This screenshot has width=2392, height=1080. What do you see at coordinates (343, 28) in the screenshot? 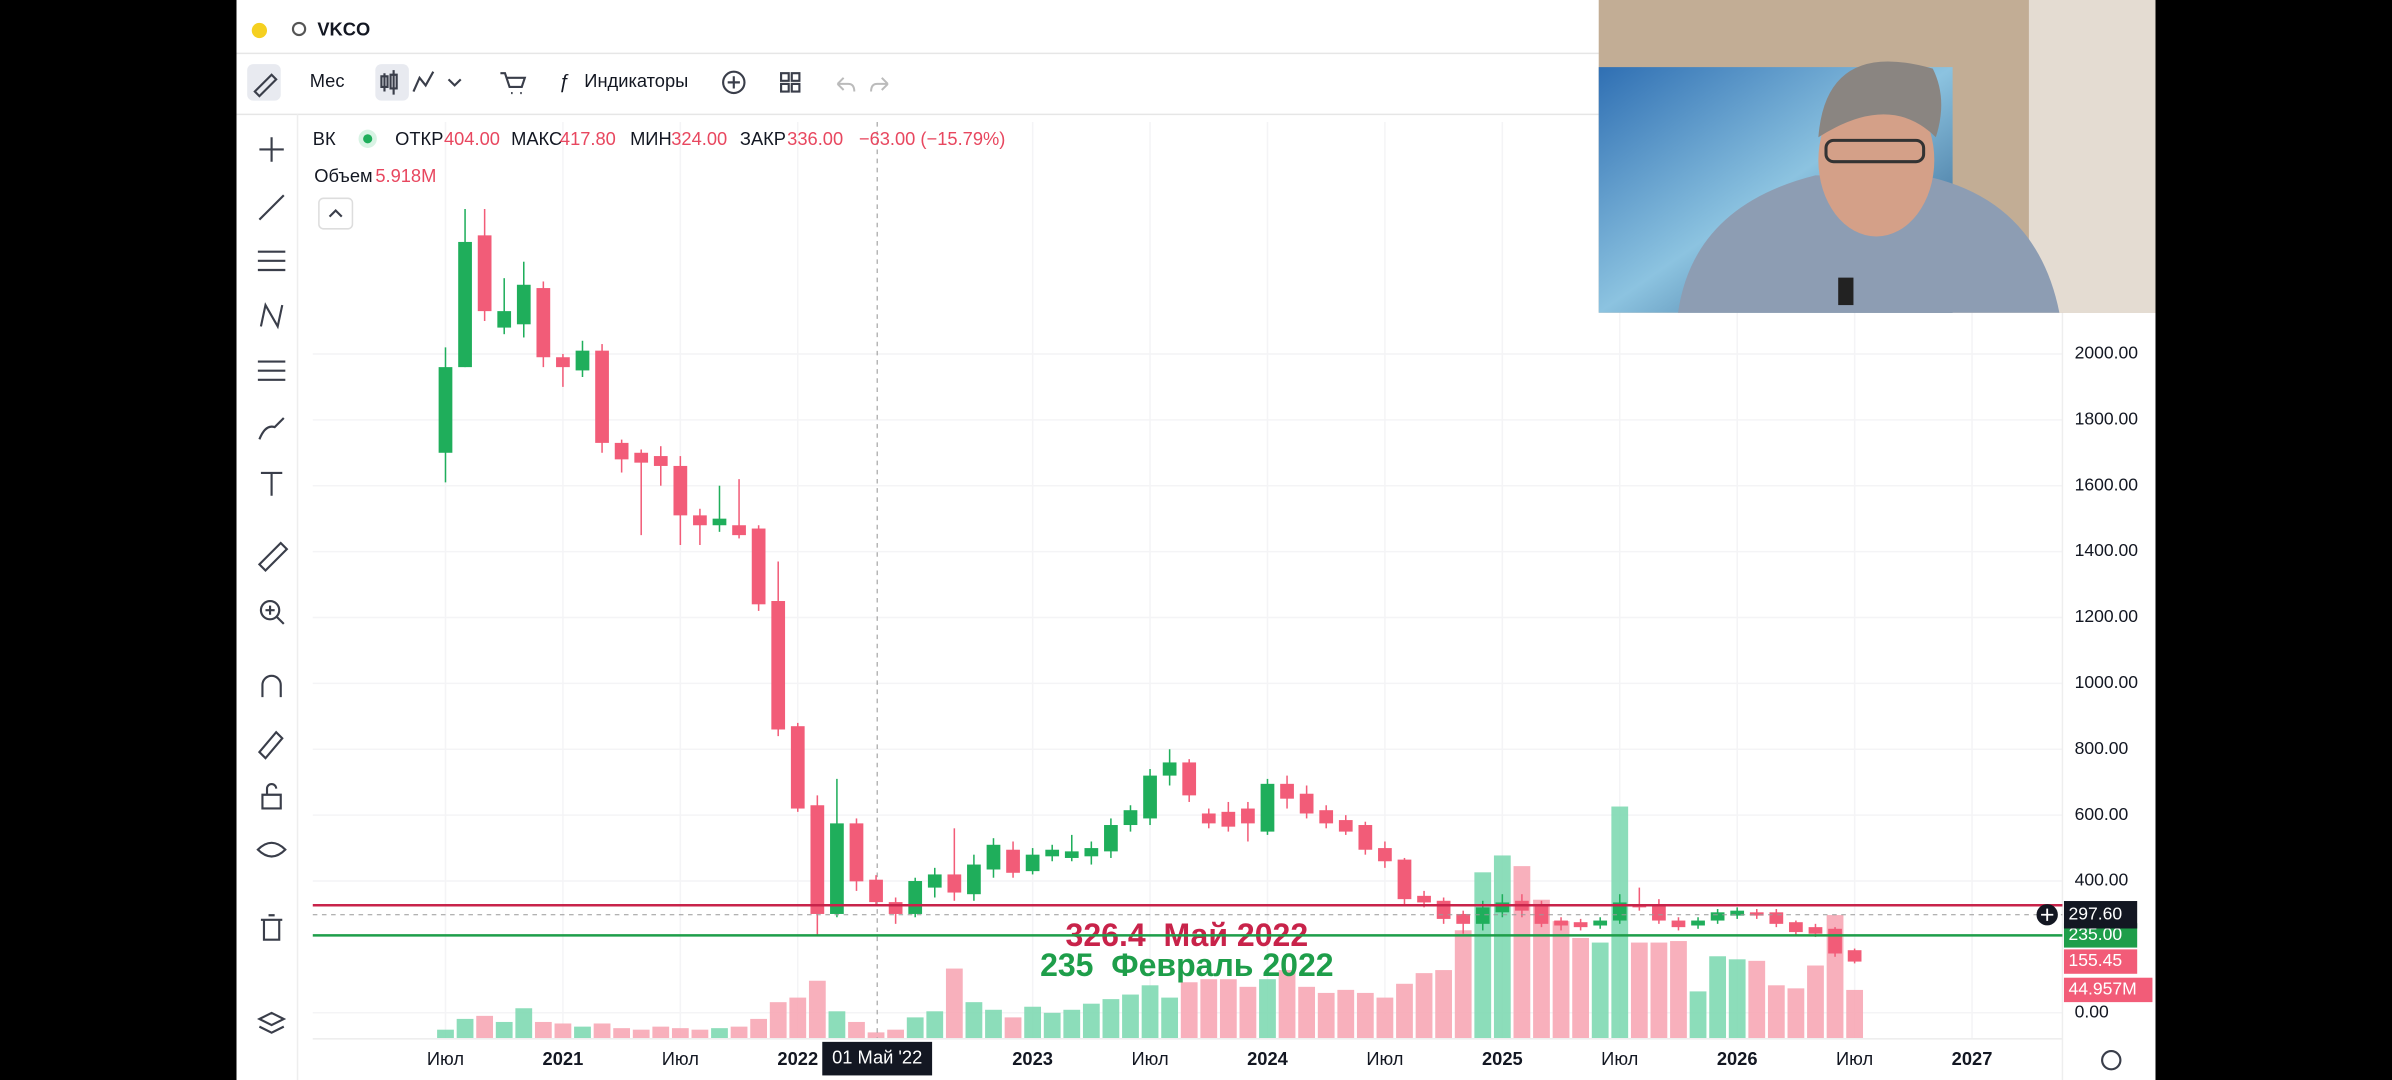
I see `symbol-search: VKCO` at bounding box center [343, 28].